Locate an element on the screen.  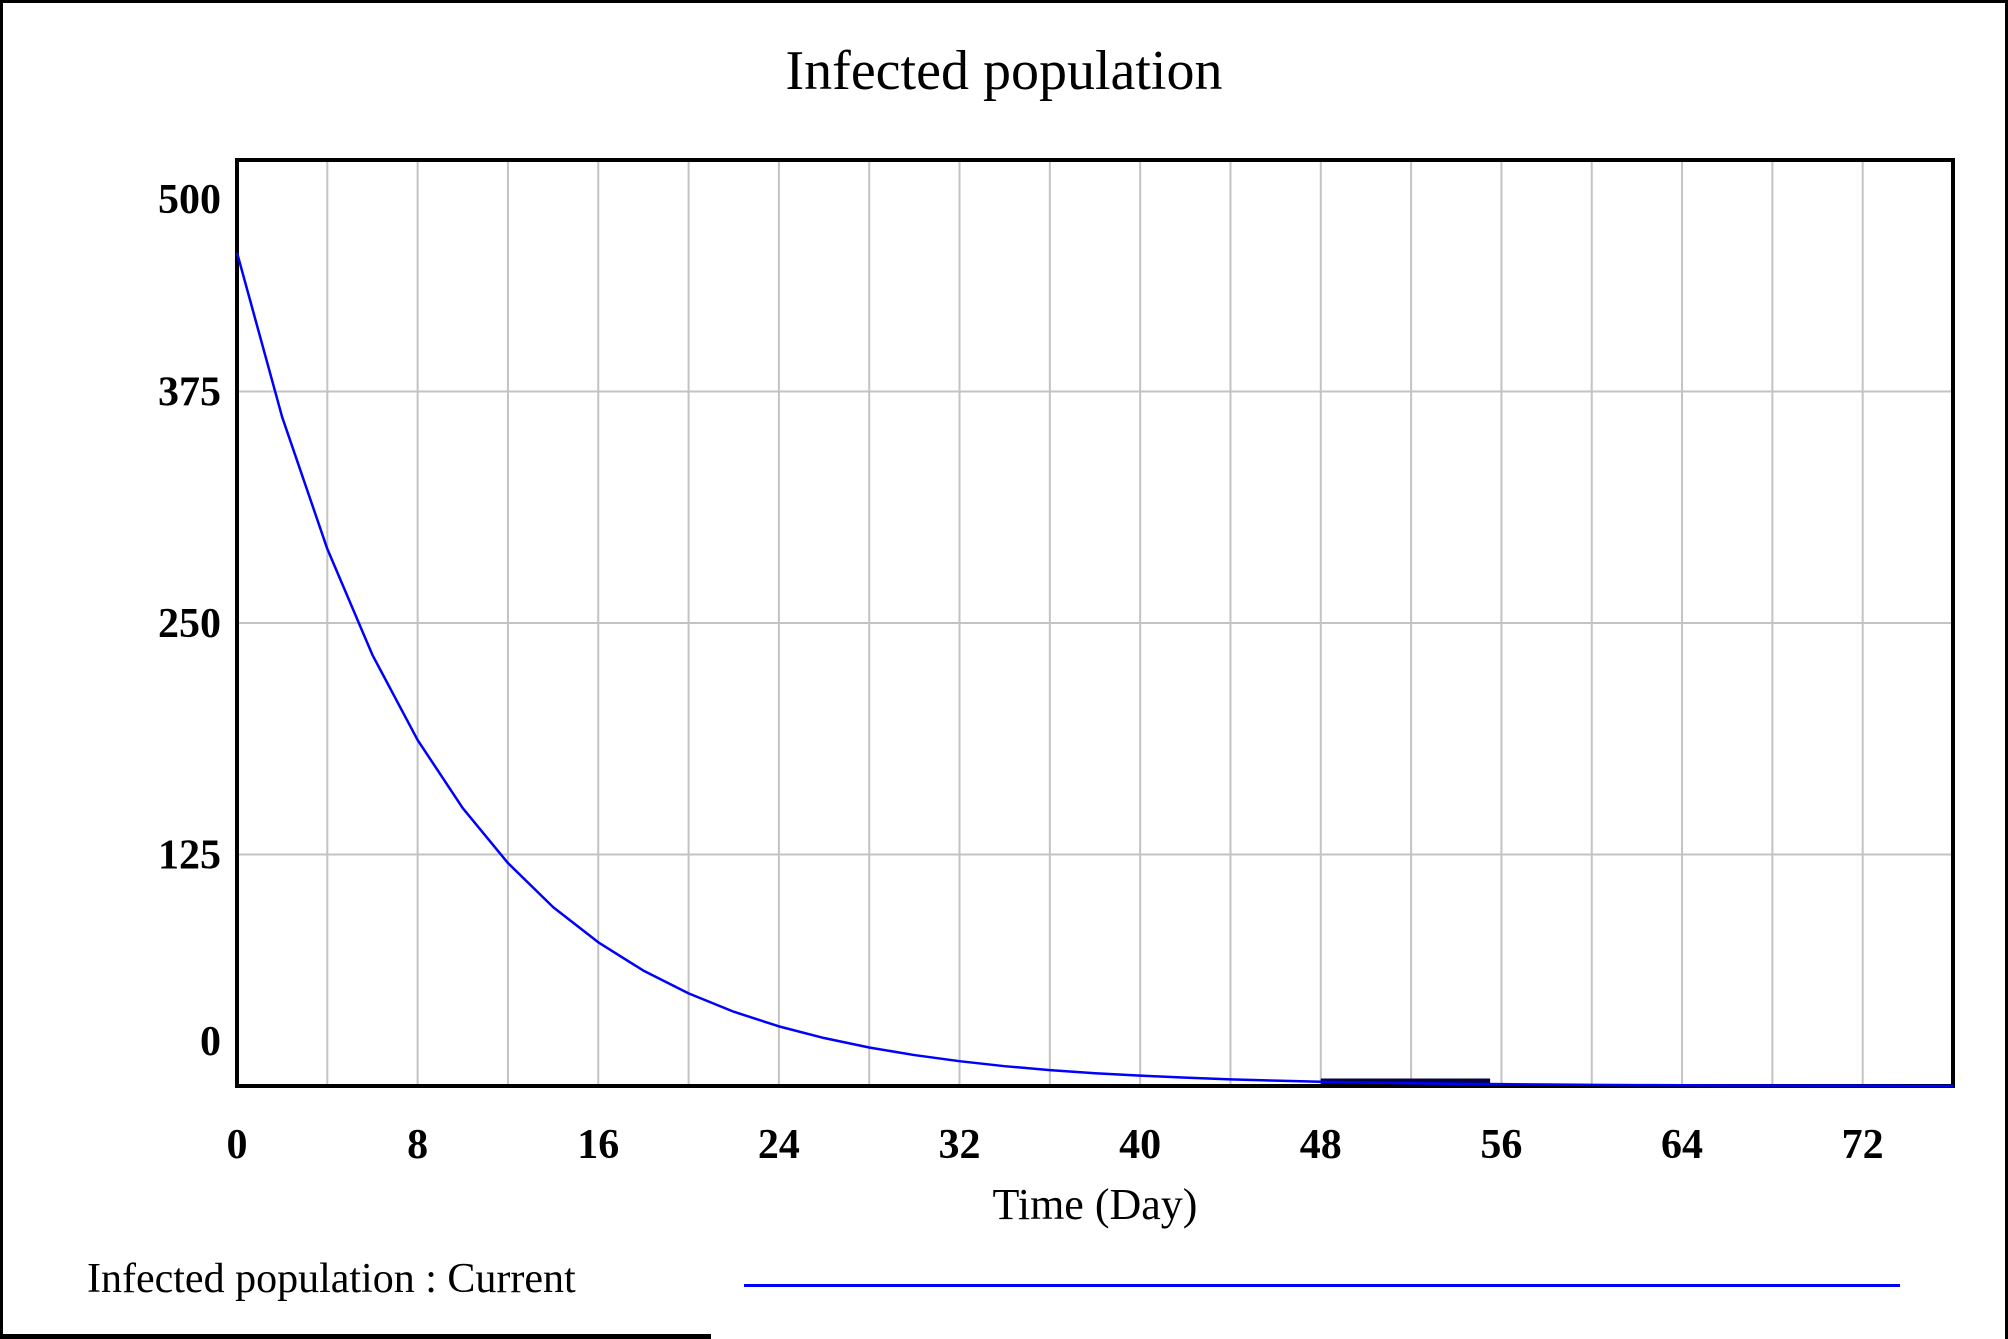
x-tick-label: 64 is located at coordinates (1682, 1145).